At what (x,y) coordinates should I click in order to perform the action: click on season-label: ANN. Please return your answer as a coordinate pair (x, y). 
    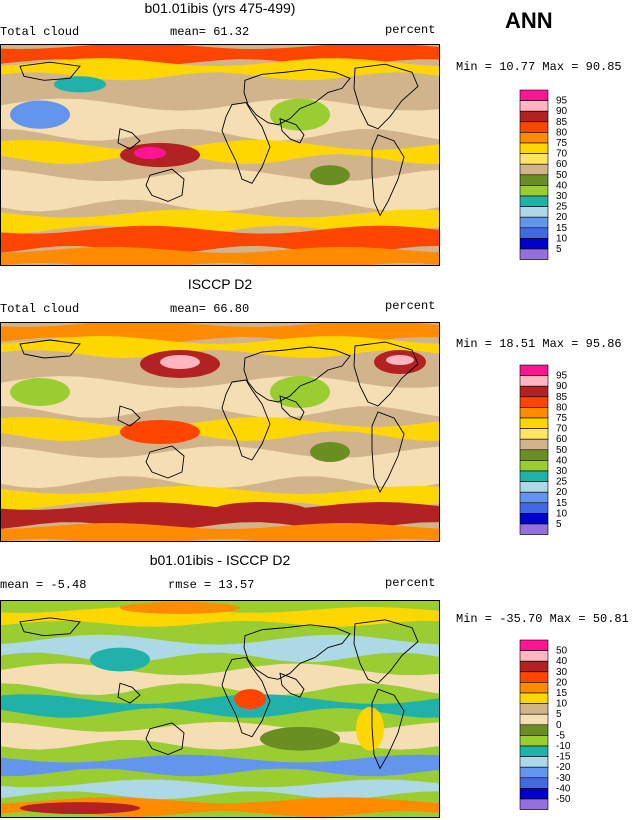
    Looking at the image, I should click on (529, 20).